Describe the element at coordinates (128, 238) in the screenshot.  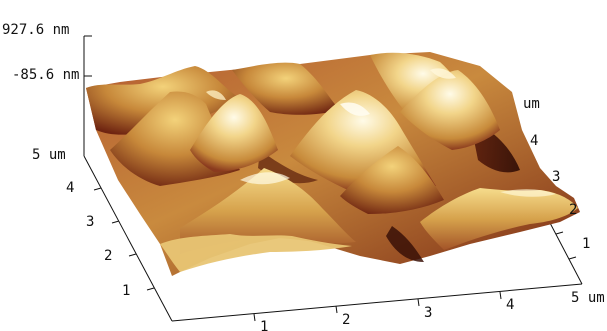
I see `y-axis-line` at that location.